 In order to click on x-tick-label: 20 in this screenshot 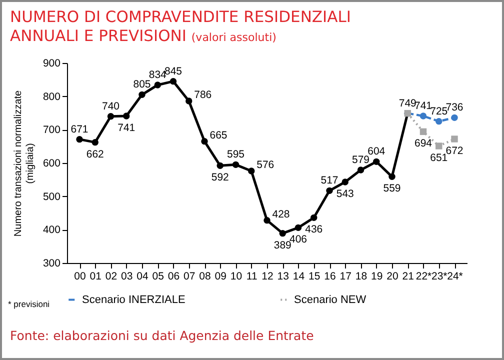, I will do `click(392, 276)`.